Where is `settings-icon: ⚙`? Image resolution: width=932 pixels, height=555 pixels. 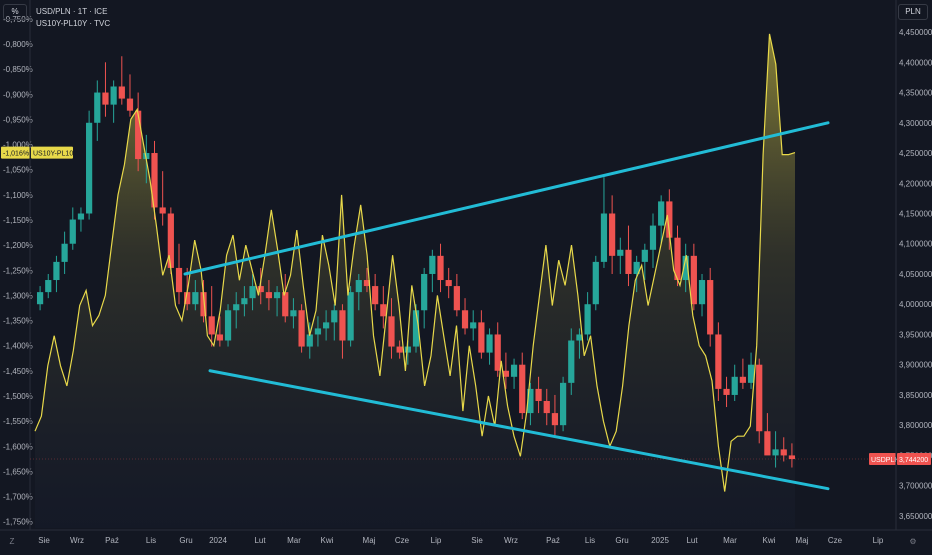
settings-icon: ⚙ is located at coordinates (913, 542).